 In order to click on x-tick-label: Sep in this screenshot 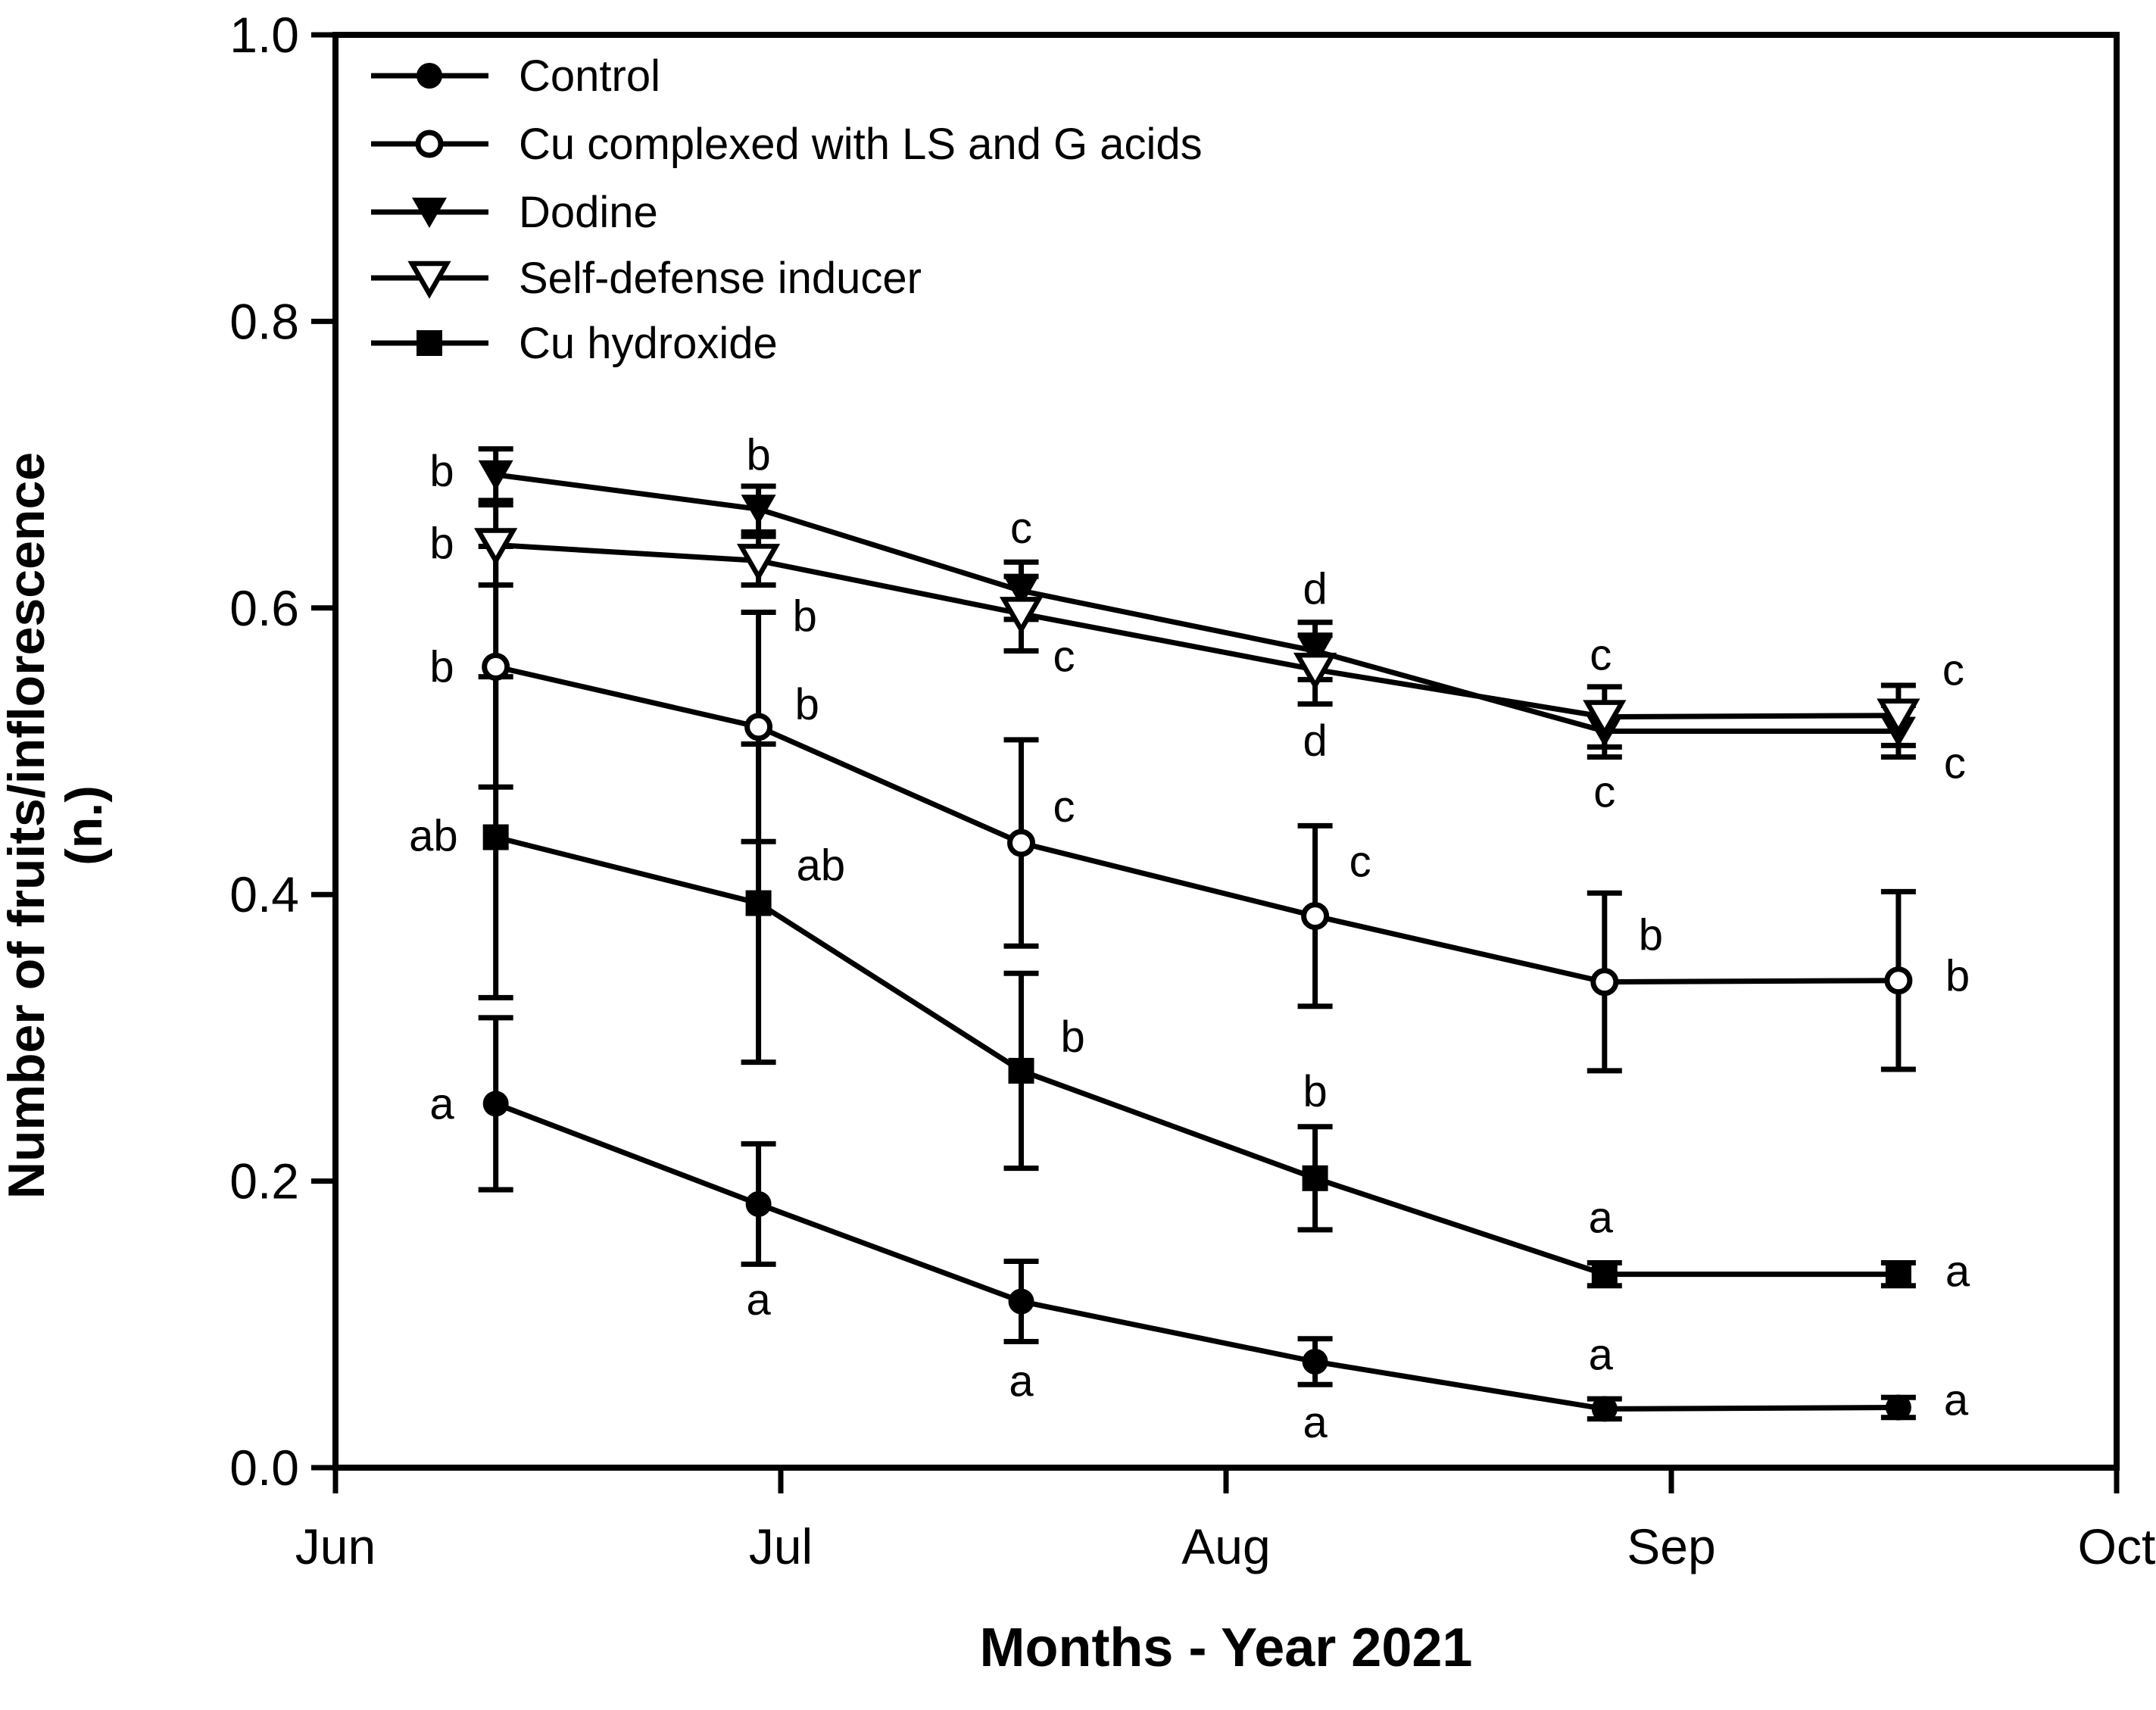, I will do `click(1671, 1546)`.